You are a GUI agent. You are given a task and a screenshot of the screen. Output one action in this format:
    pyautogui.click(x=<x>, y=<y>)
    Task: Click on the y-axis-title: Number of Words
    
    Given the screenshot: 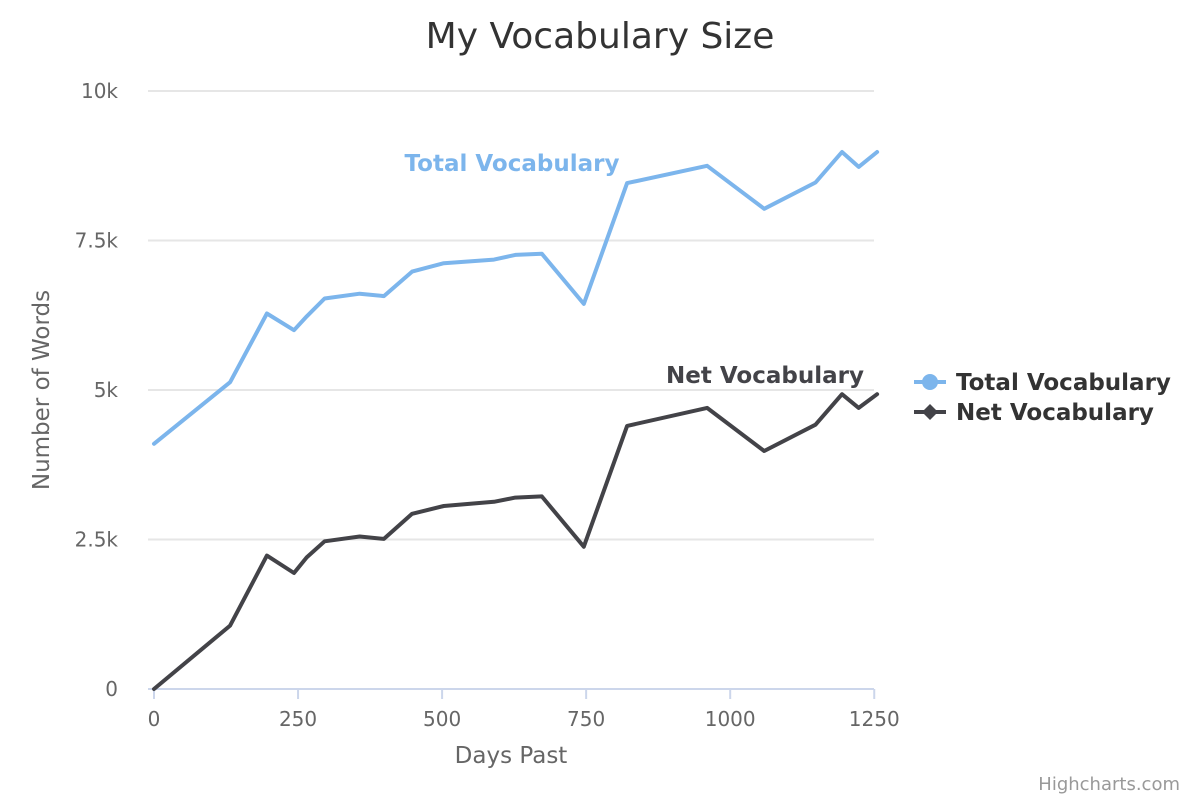 What is the action you would take?
    pyautogui.click(x=42, y=390)
    